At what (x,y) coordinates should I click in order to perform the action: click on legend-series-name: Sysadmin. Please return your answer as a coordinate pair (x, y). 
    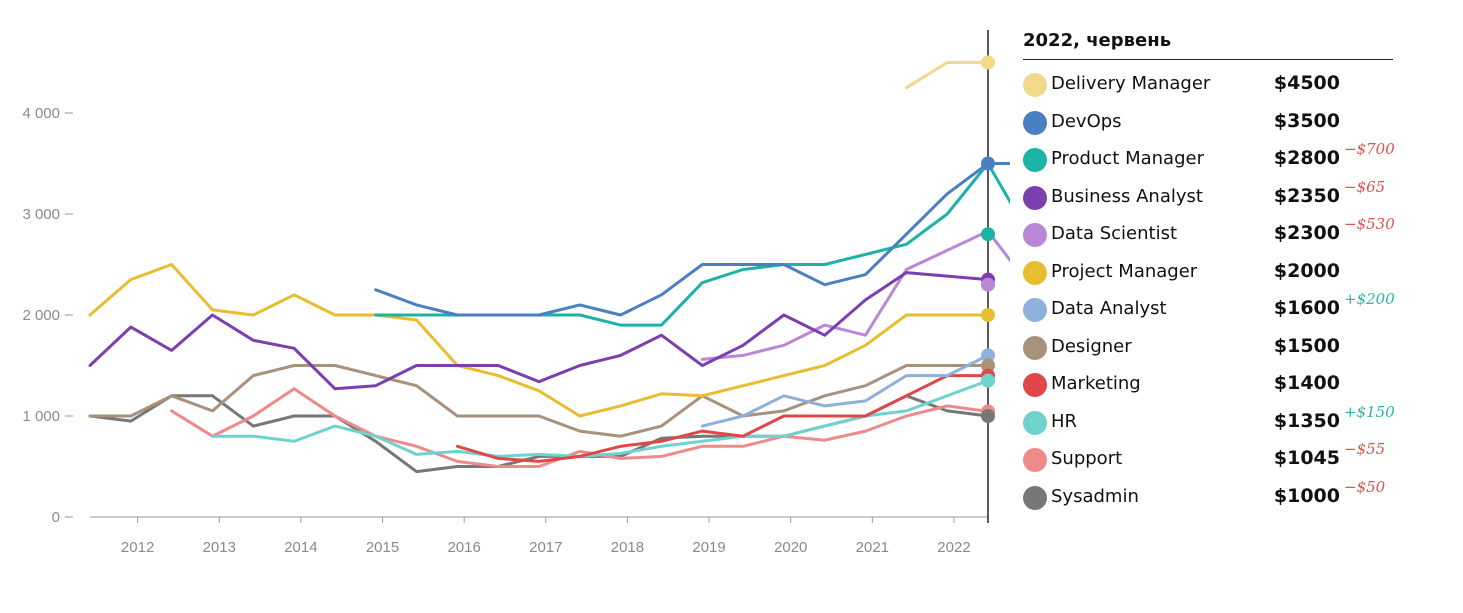
    Looking at the image, I should click on (1095, 496).